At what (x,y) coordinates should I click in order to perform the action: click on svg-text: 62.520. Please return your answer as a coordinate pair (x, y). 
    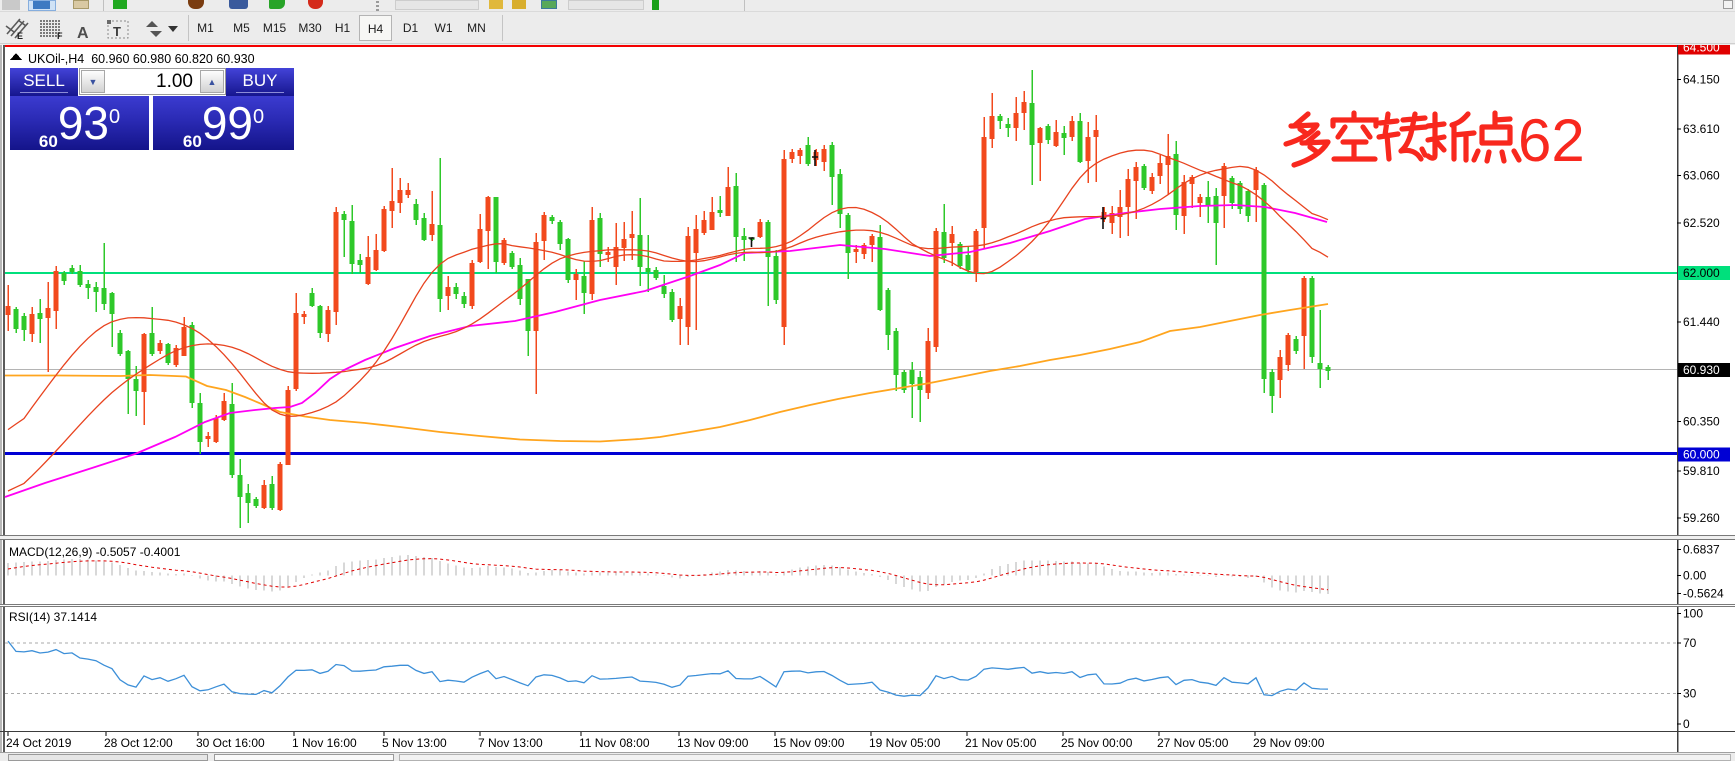
    Looking at the image, I should click on (1701, 223).